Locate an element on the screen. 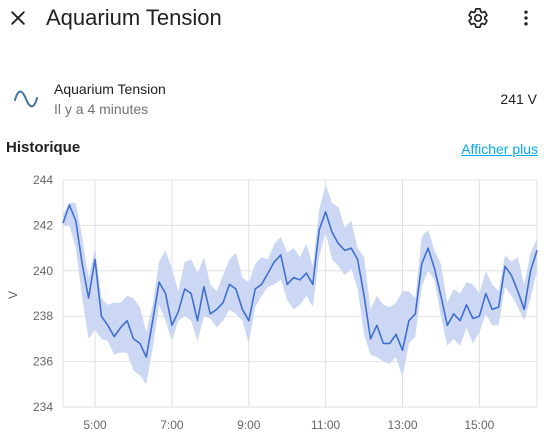  entity-last-changed: Il y a 4 minutes is located at coordinates (101, 109).